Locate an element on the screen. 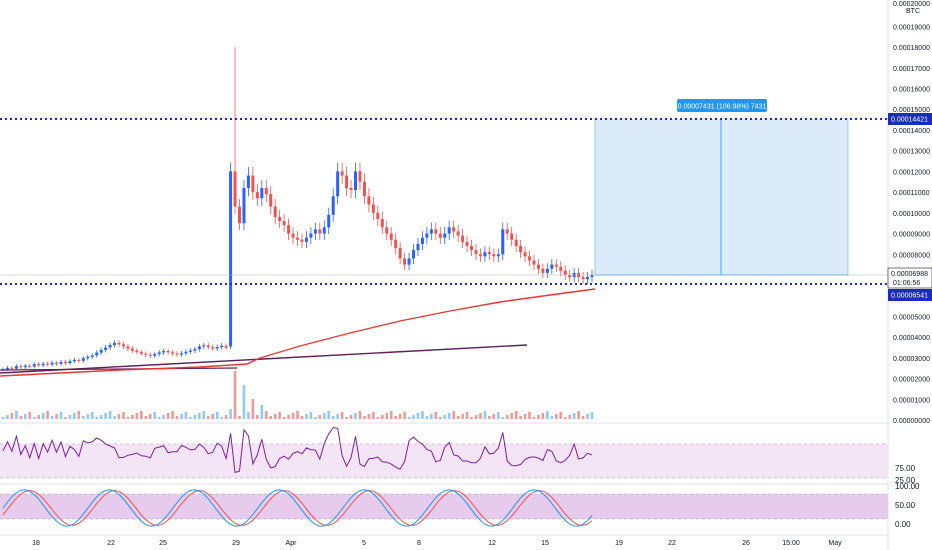  price-tick-label: 0.00013000 is located at coordinates (911, 152).